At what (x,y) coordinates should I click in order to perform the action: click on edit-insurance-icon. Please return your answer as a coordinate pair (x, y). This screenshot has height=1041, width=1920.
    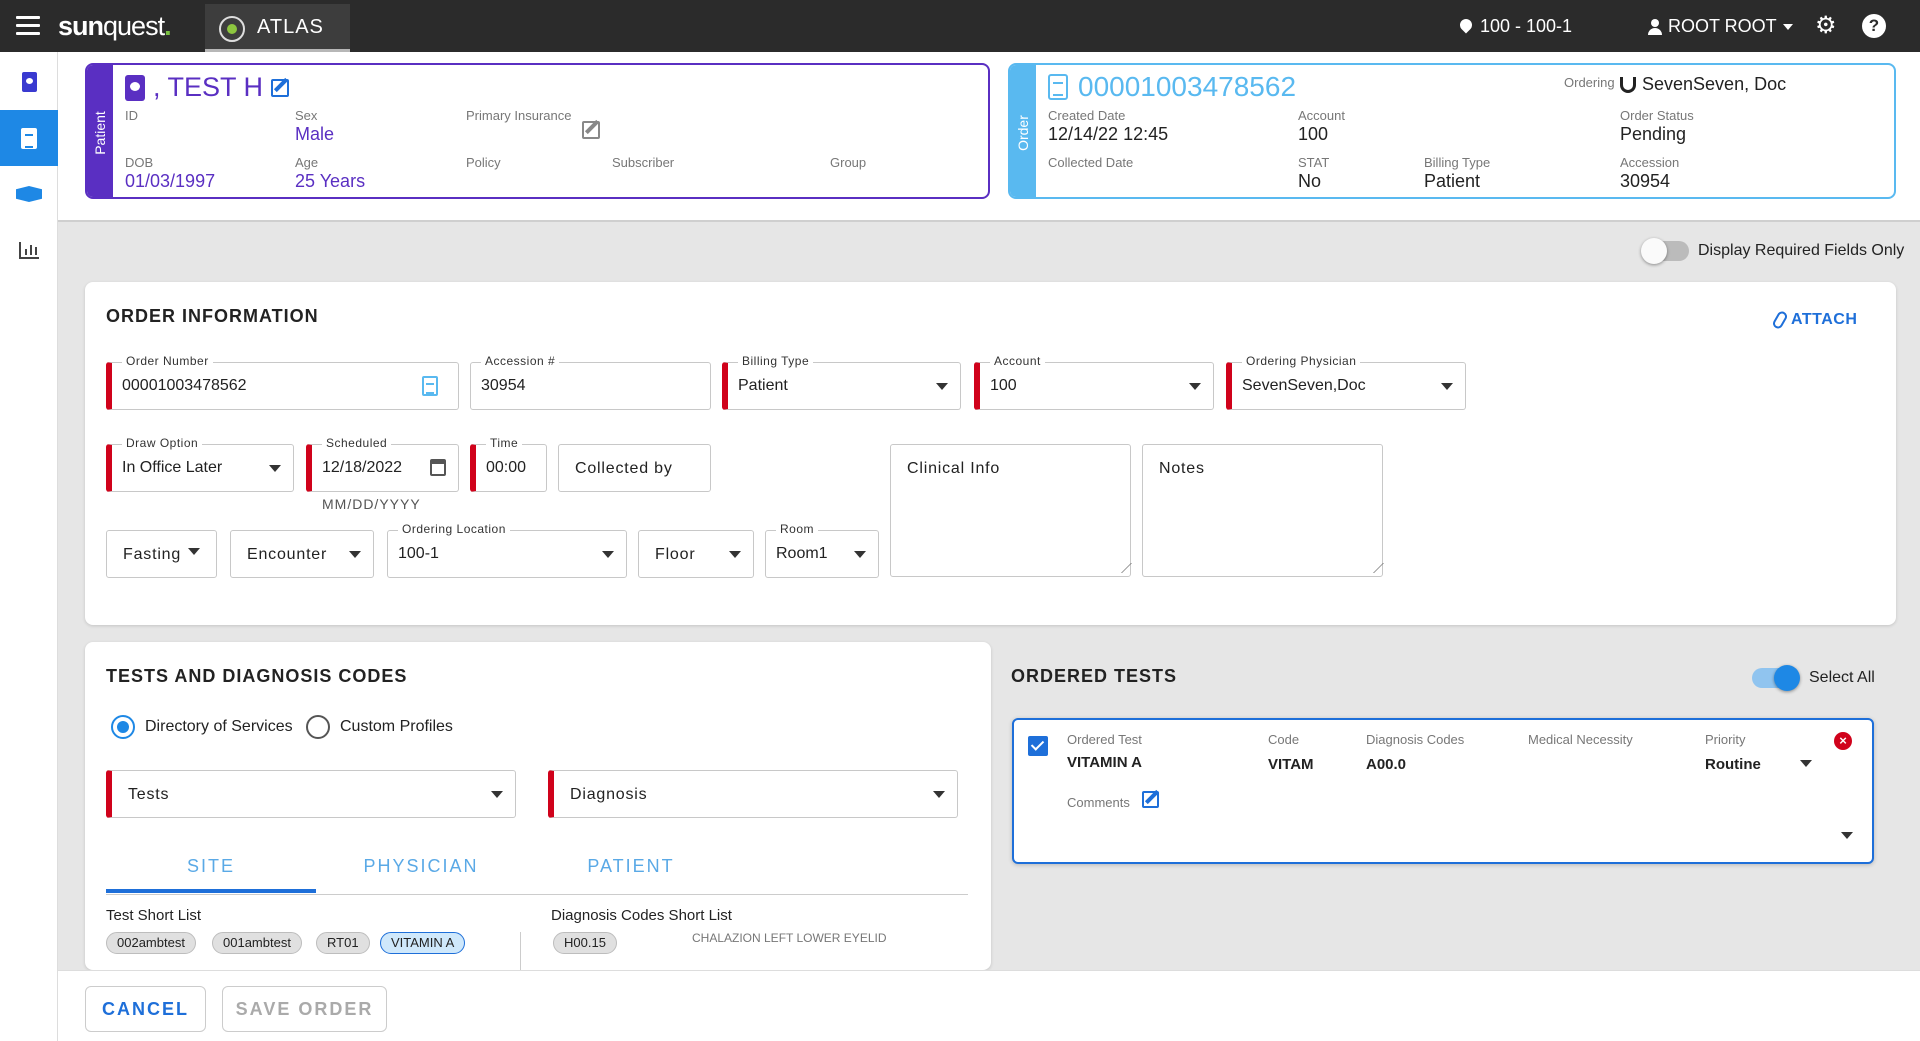
    Looking at the image, I should click on (591, 130).